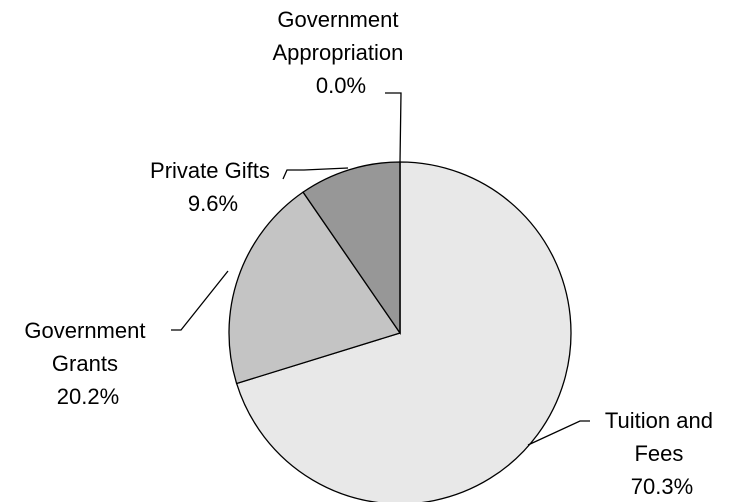 This screenshot has width=735, height=502. Describe the element at coordinates (393, 127) in the screenshot. I see `leader-line-appropriation` at that location.